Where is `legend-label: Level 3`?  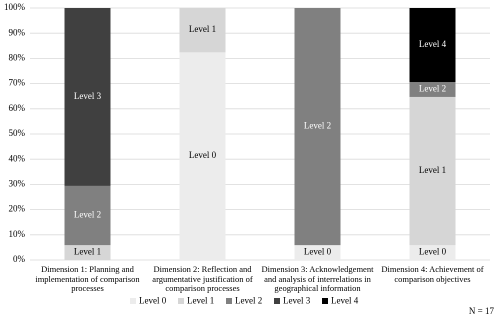 legend-label: Level 3 is located at coordinates (297, 301).